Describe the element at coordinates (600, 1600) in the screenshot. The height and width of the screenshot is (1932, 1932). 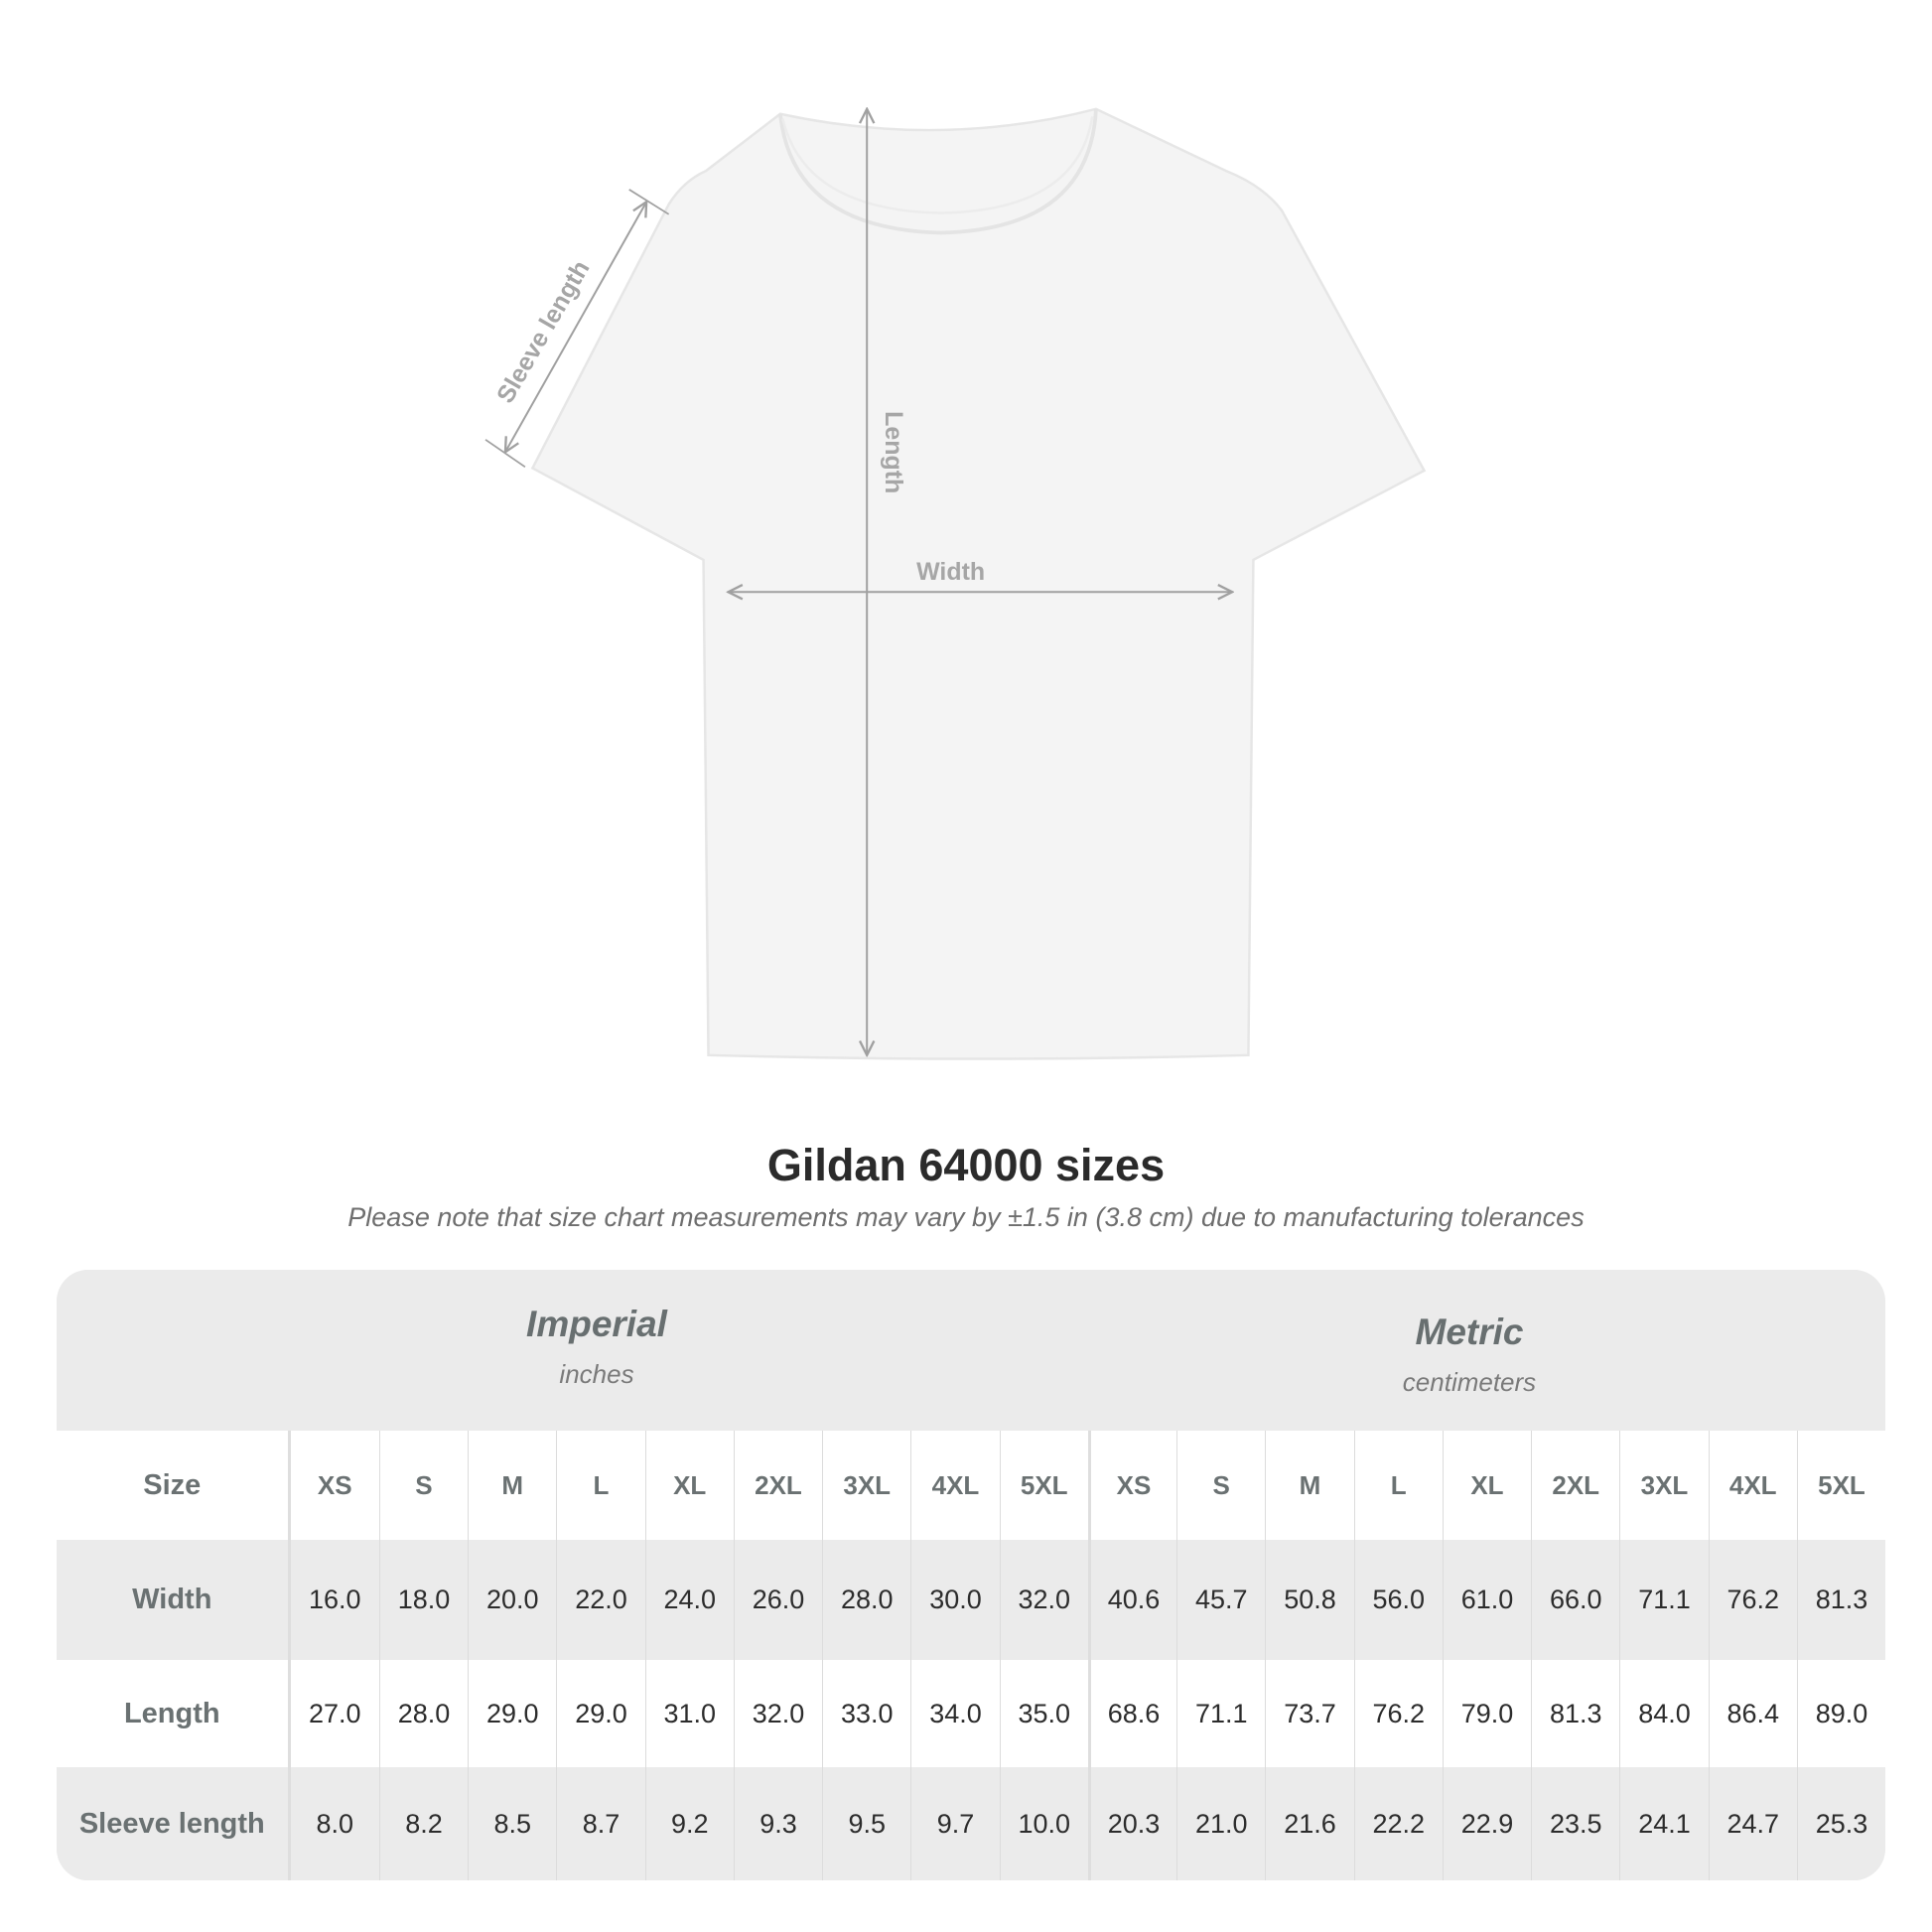
I see `imperial-cell-l: 22.0` at that location.